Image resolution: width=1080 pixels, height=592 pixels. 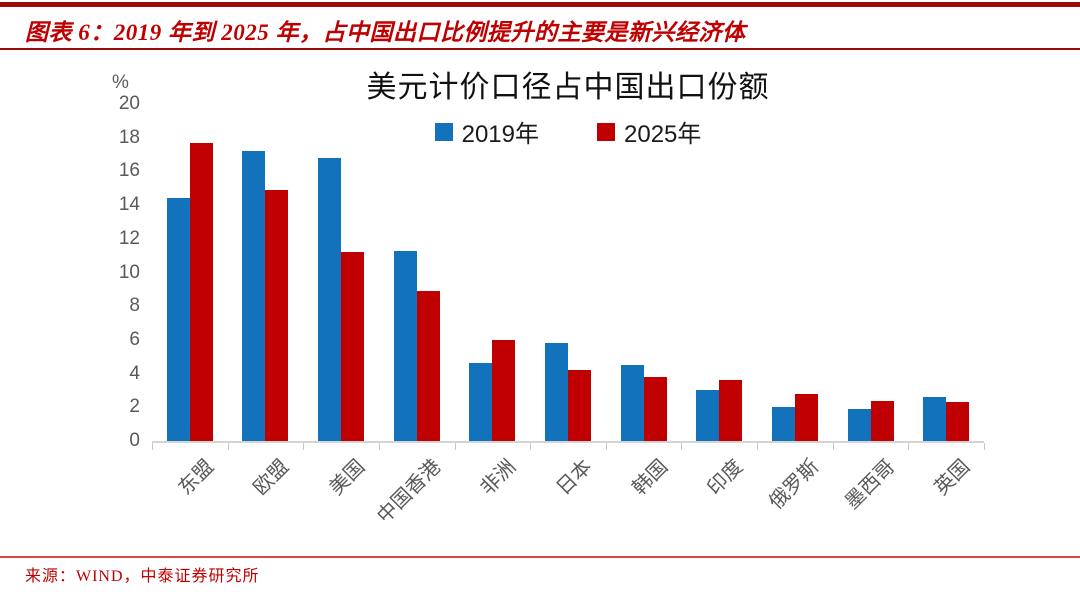 I want to click on legend-label: 2025年, so click(x=663, y=134).